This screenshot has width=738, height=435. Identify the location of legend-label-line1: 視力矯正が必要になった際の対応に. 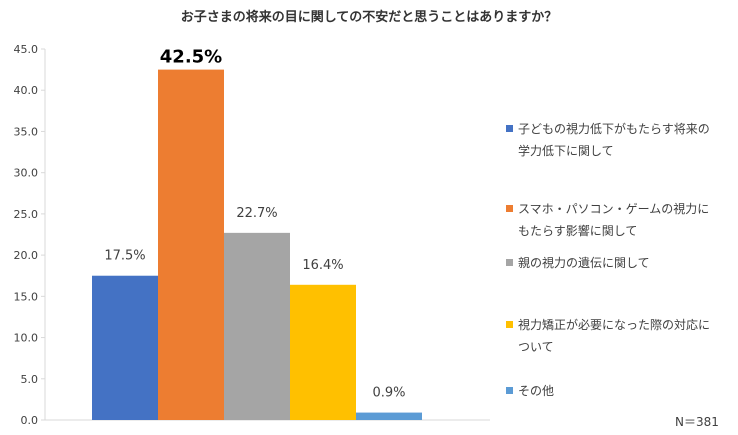
(614, 325).